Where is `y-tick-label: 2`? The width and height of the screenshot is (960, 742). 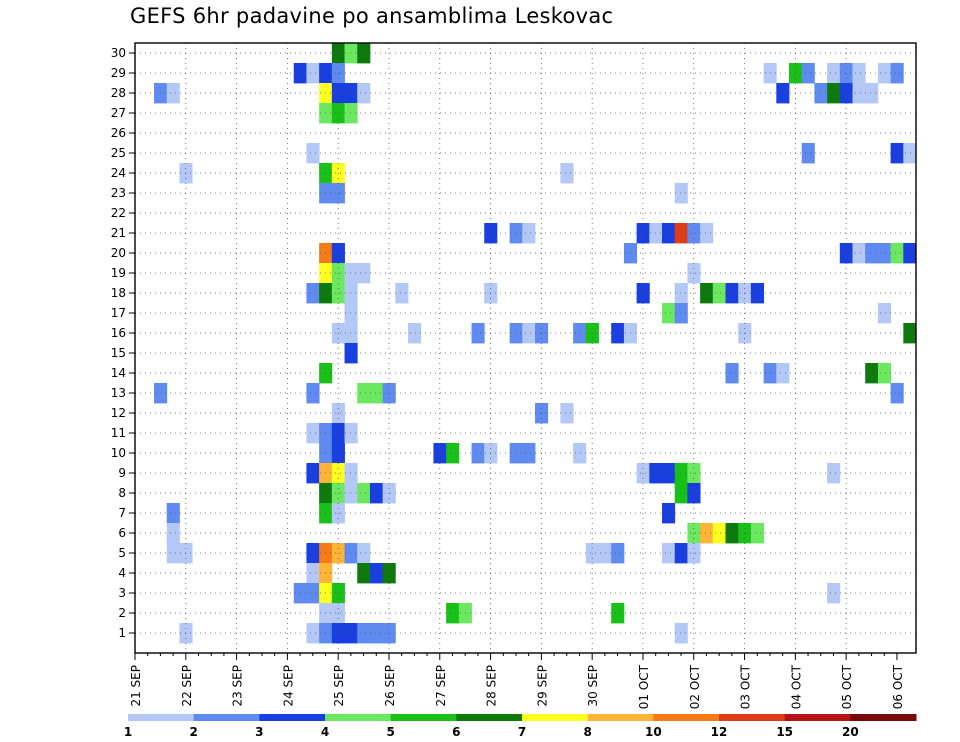 y-tick-label: 2 is located at coordinates (122, 613).